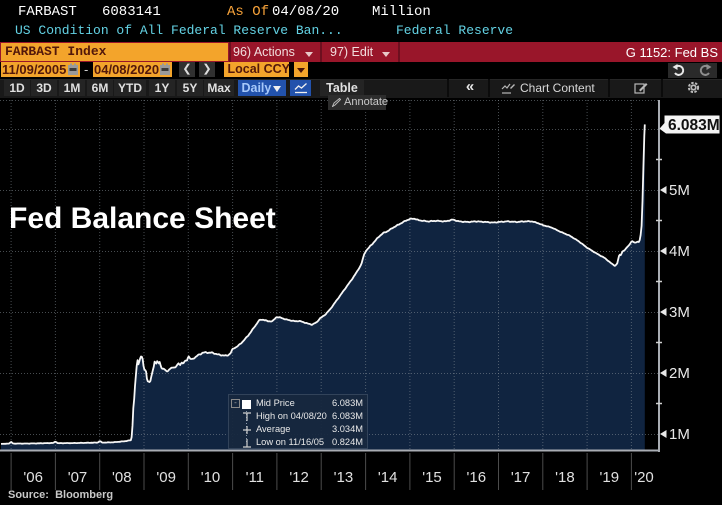 The width and height of the screenshot is (722, 505). Describe the element at coordinates (33, 477) in the screenshot. I see `svg-text: '06` at that location.